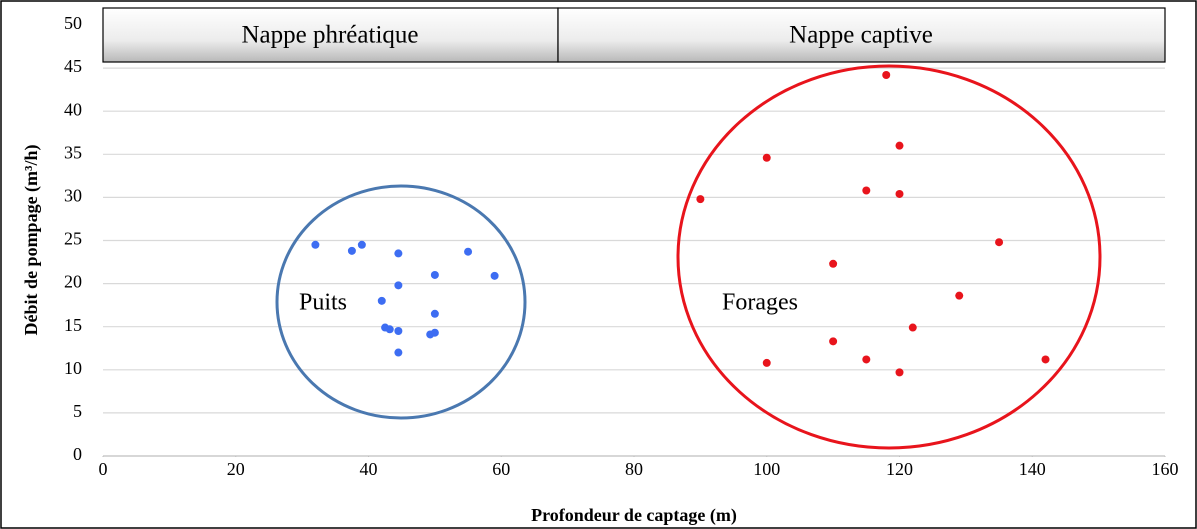 The image size is (1197, 529). I want to click on x-tick-label: 0, so click(103, 469).